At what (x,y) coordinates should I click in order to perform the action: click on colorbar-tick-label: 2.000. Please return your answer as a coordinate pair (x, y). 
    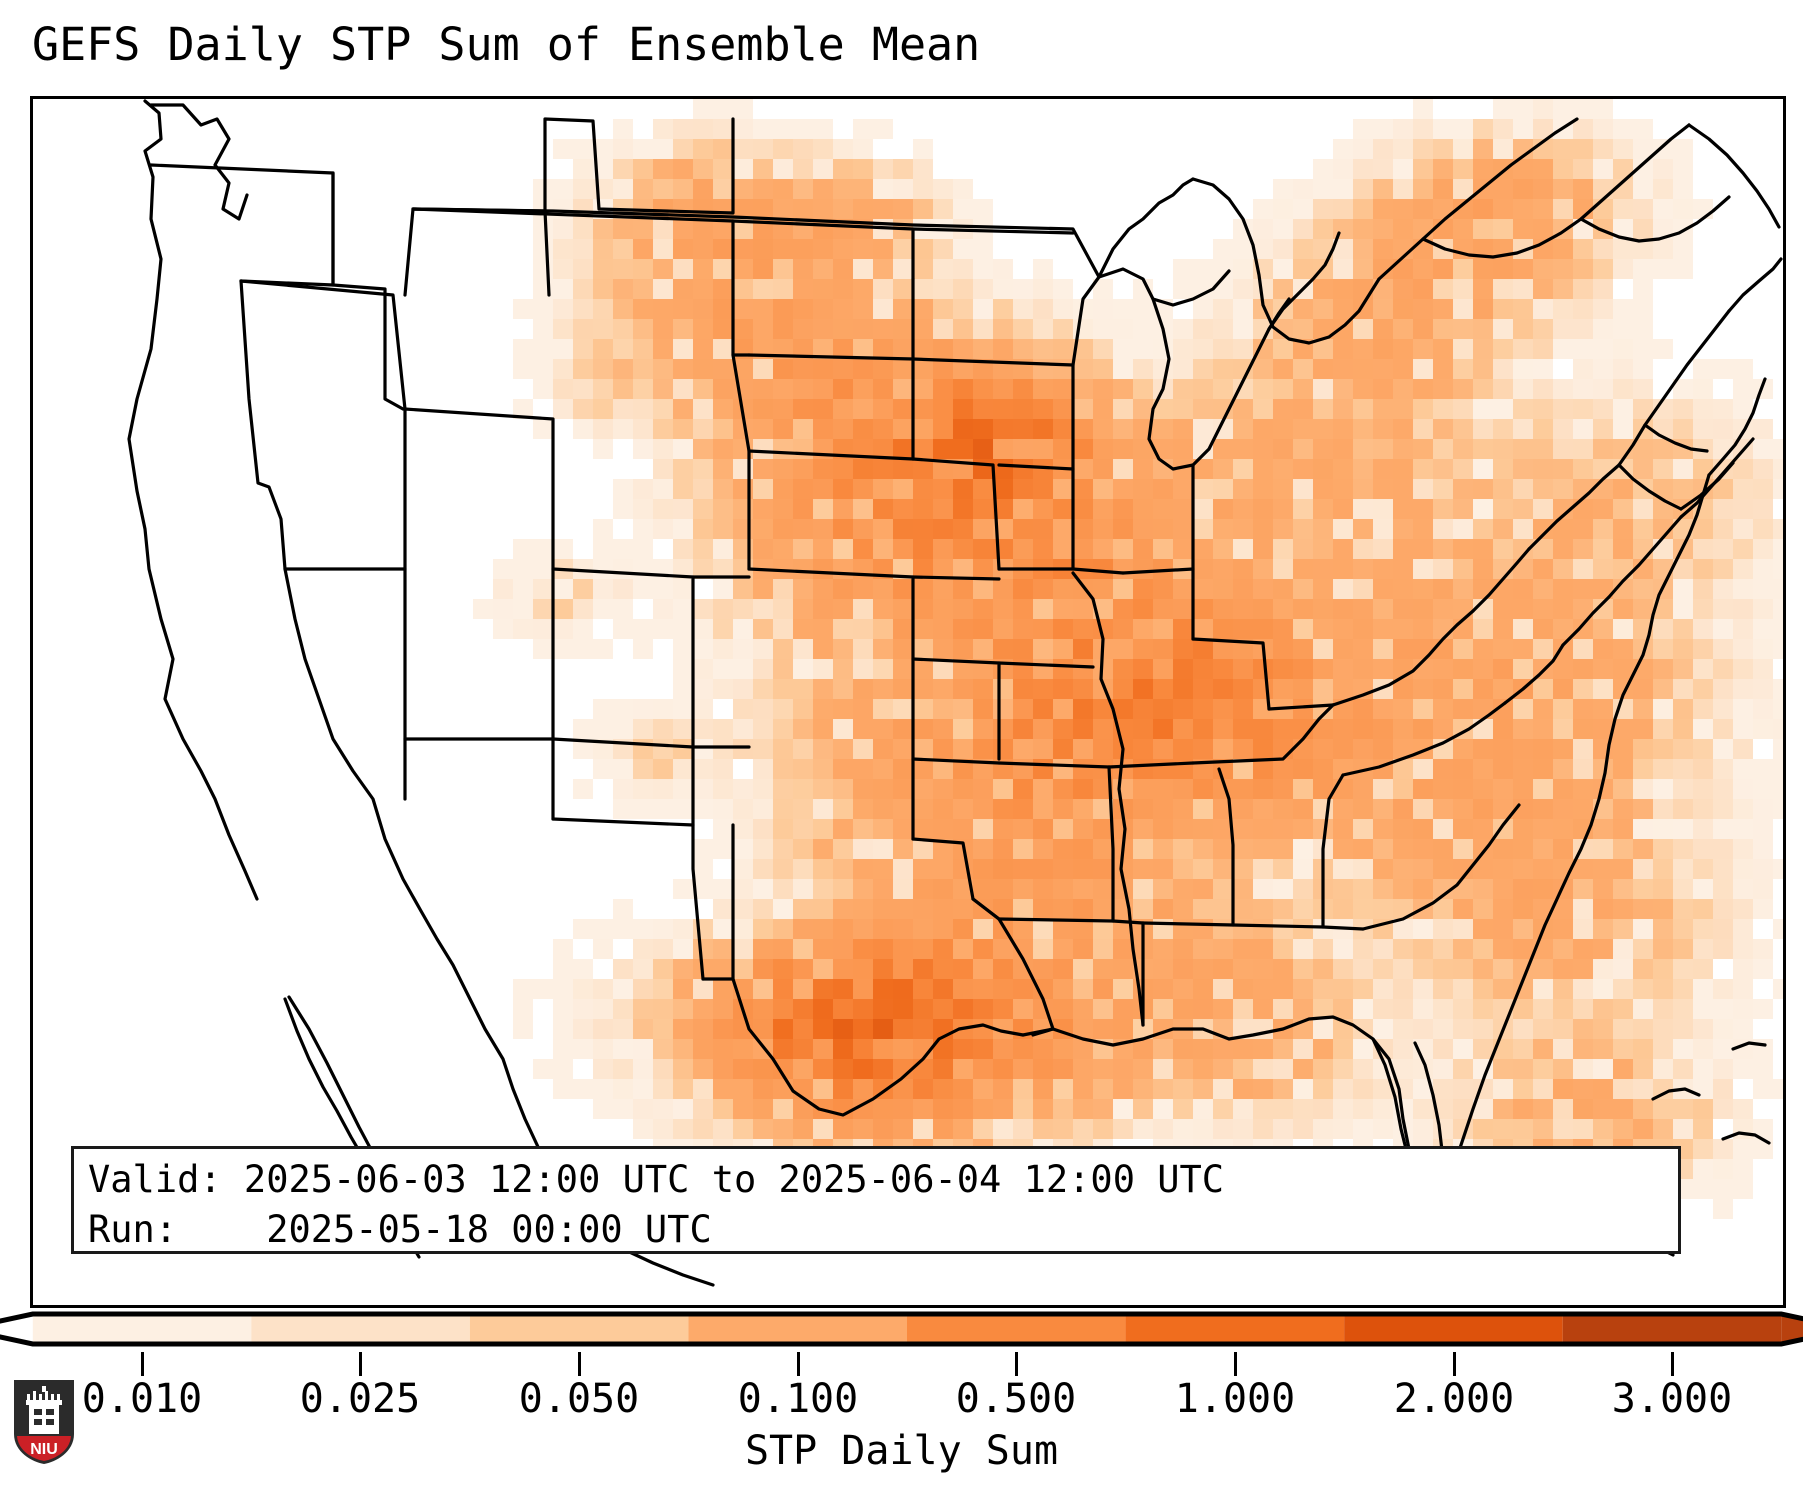
    Looking at the image, I should click on (1454, 1399).